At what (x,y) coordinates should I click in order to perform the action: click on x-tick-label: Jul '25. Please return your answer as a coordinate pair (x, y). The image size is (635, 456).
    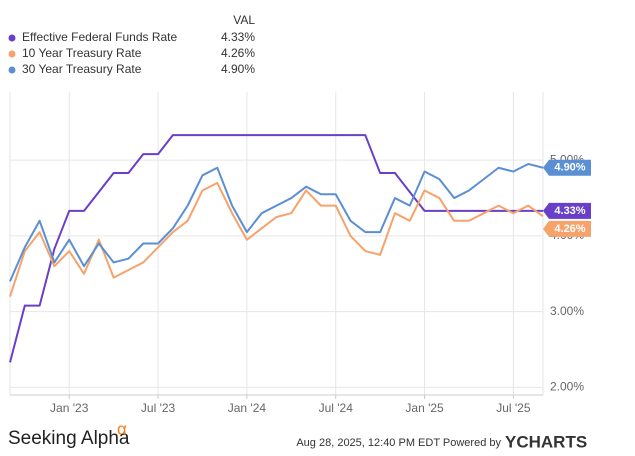
    Looking at the image, I should click on (513, 408).